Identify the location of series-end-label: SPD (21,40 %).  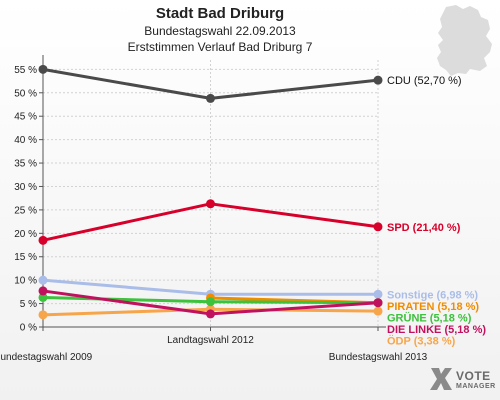
(424, 228).